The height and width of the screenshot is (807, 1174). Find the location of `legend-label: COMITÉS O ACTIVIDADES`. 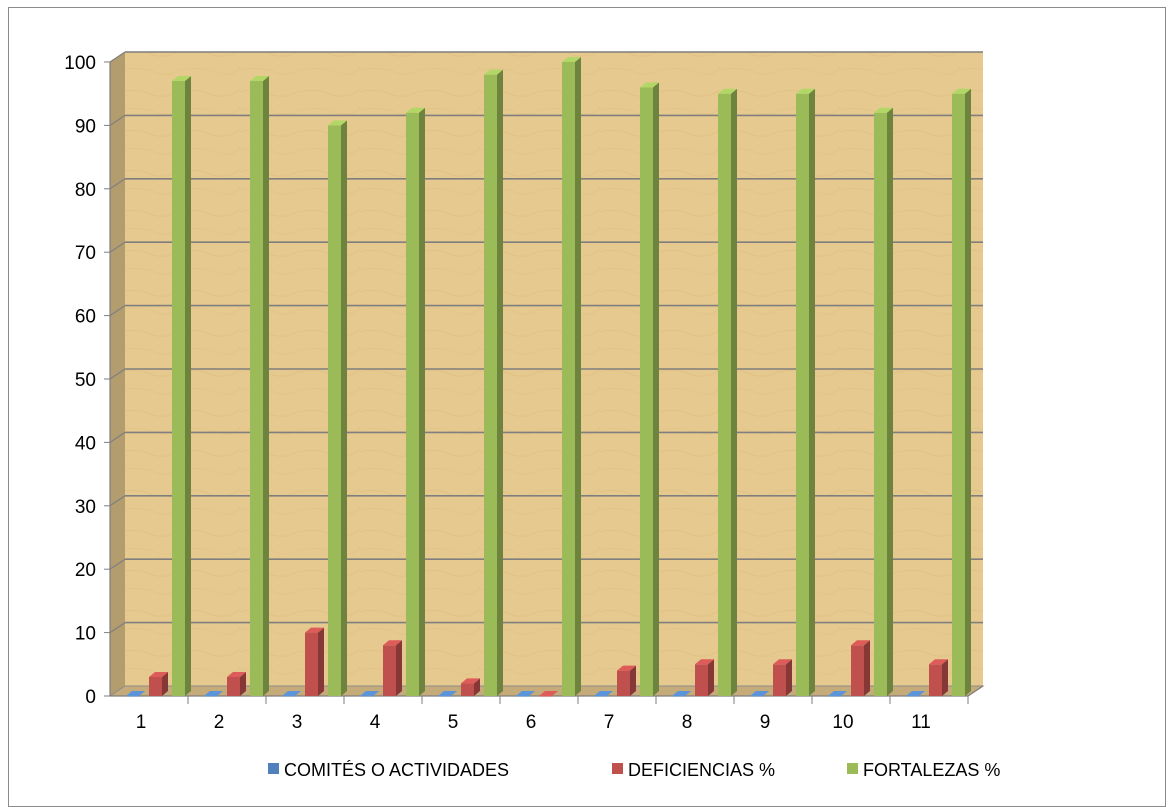

legend-label: COMITÉS O ACTIVIDADES is located at coordinates (396, 770).